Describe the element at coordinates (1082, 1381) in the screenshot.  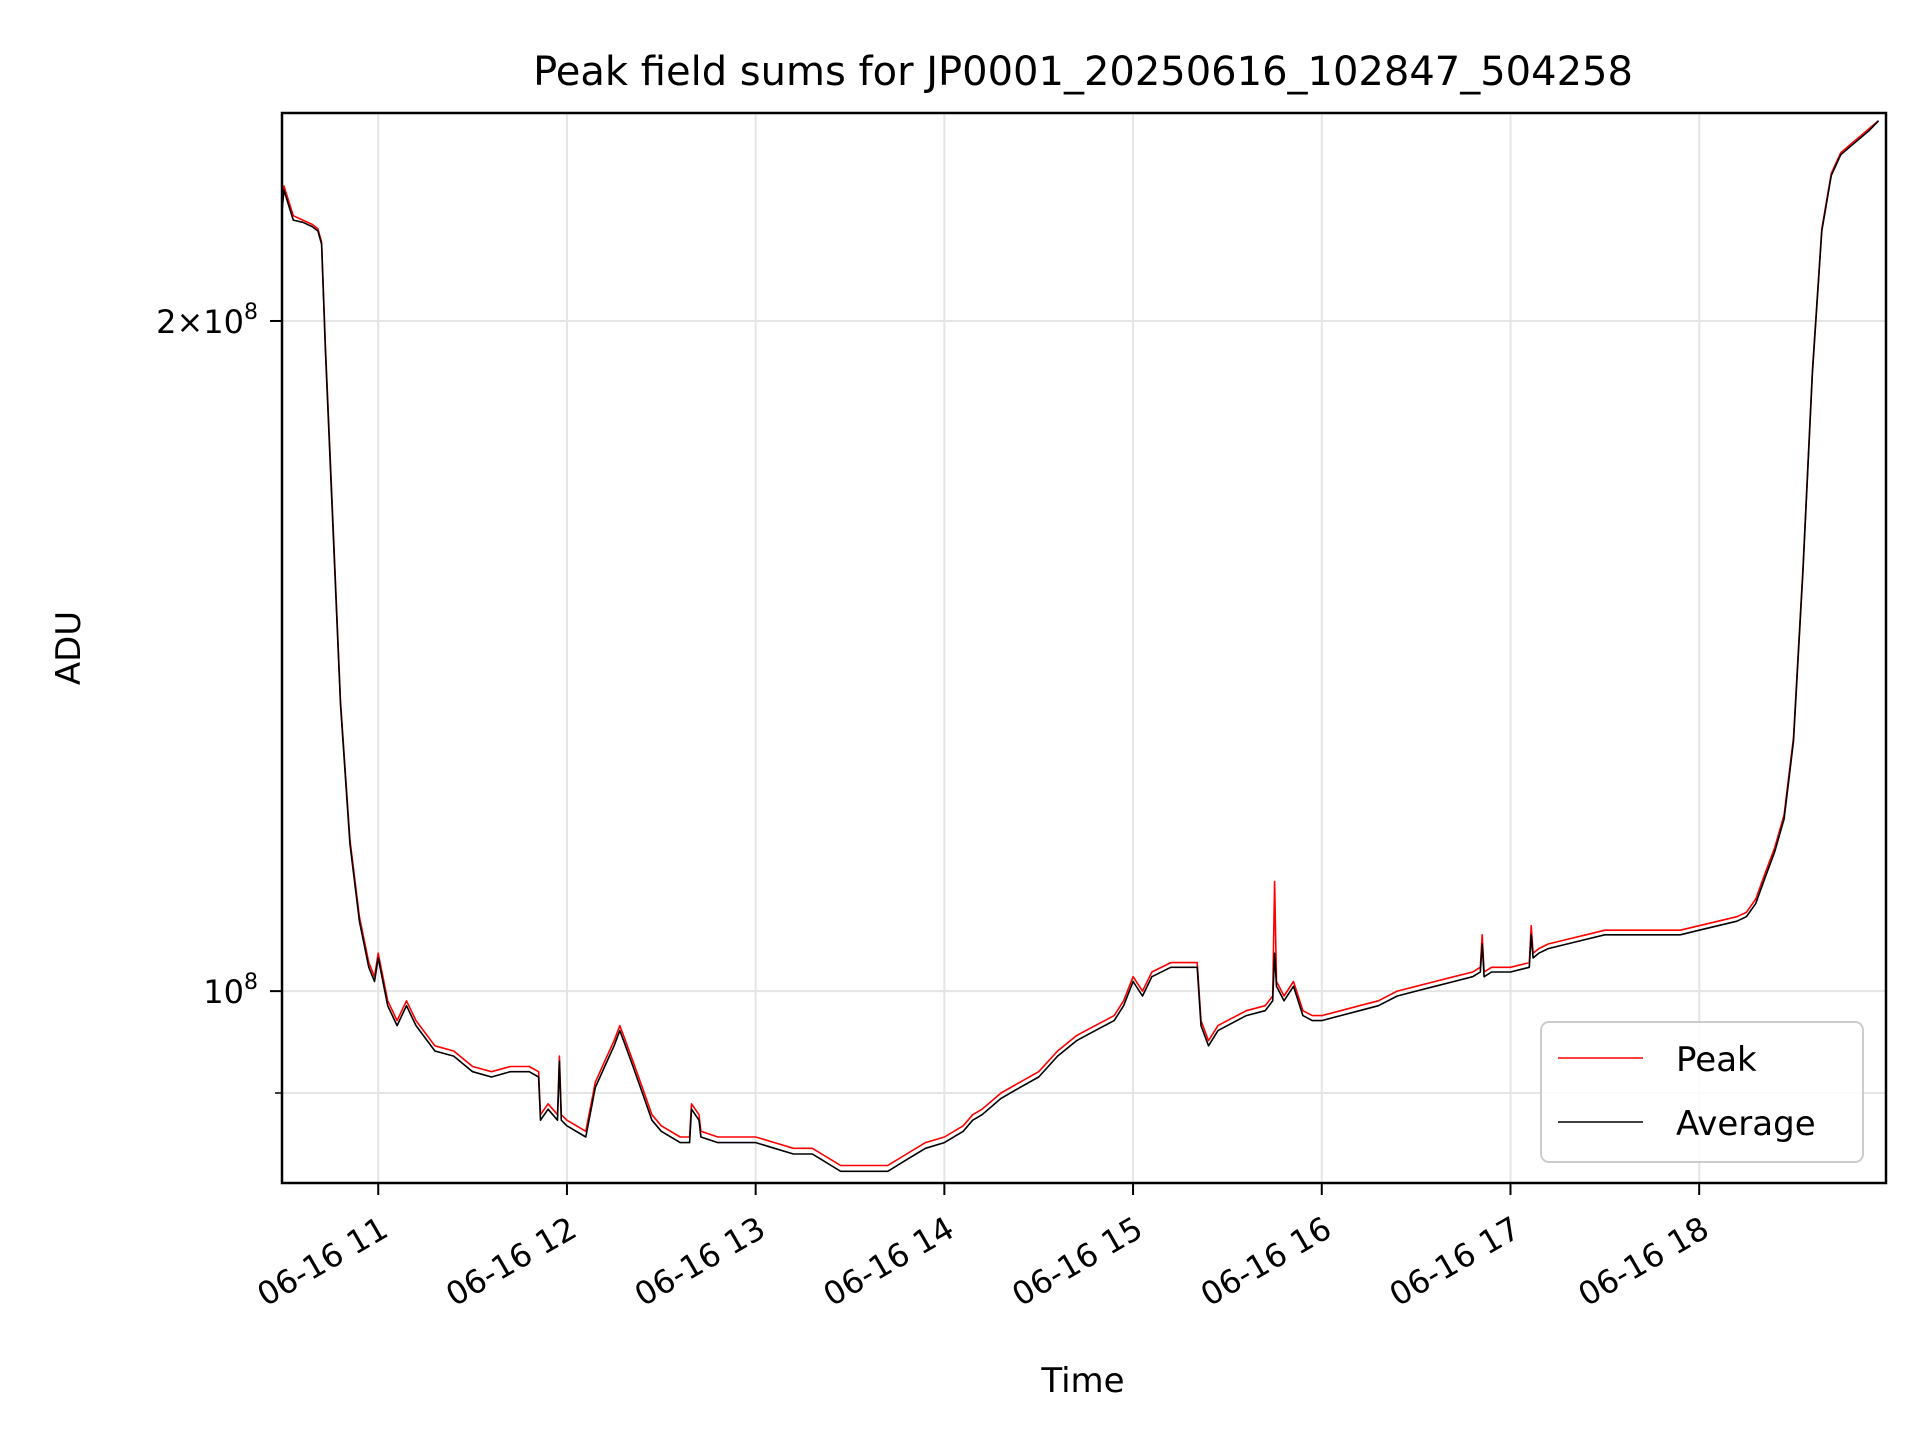
I see `x-axis-label: Time` at that location.